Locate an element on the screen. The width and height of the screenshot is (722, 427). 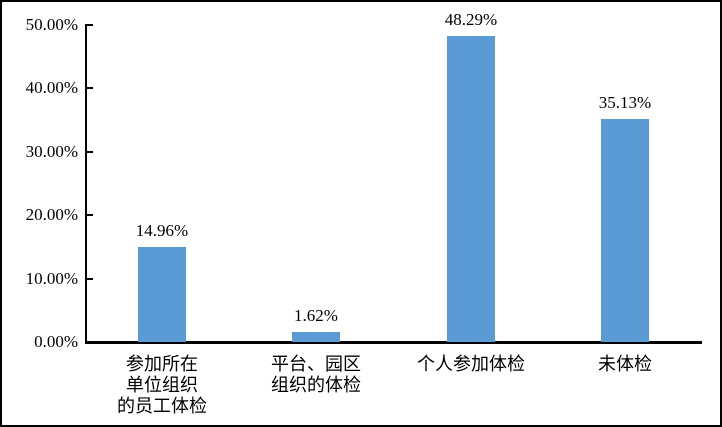
y-axis-tick-label: 0.00% is located at coordinates (56, 341).